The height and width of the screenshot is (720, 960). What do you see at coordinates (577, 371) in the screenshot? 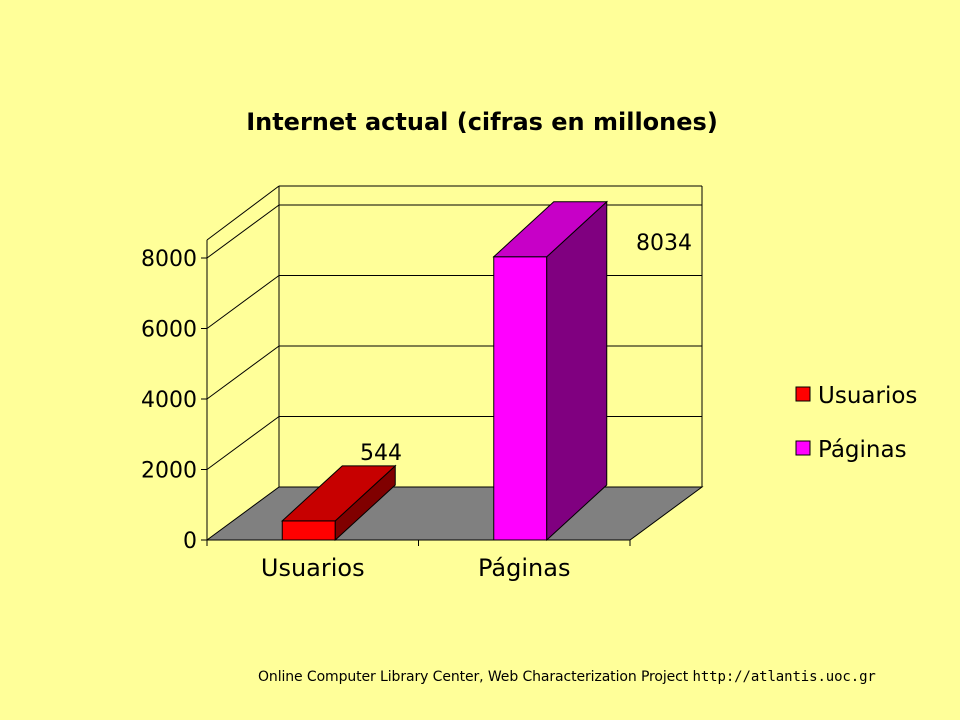
I see `bar-side-Páginas` at bounding box center [577, 371].